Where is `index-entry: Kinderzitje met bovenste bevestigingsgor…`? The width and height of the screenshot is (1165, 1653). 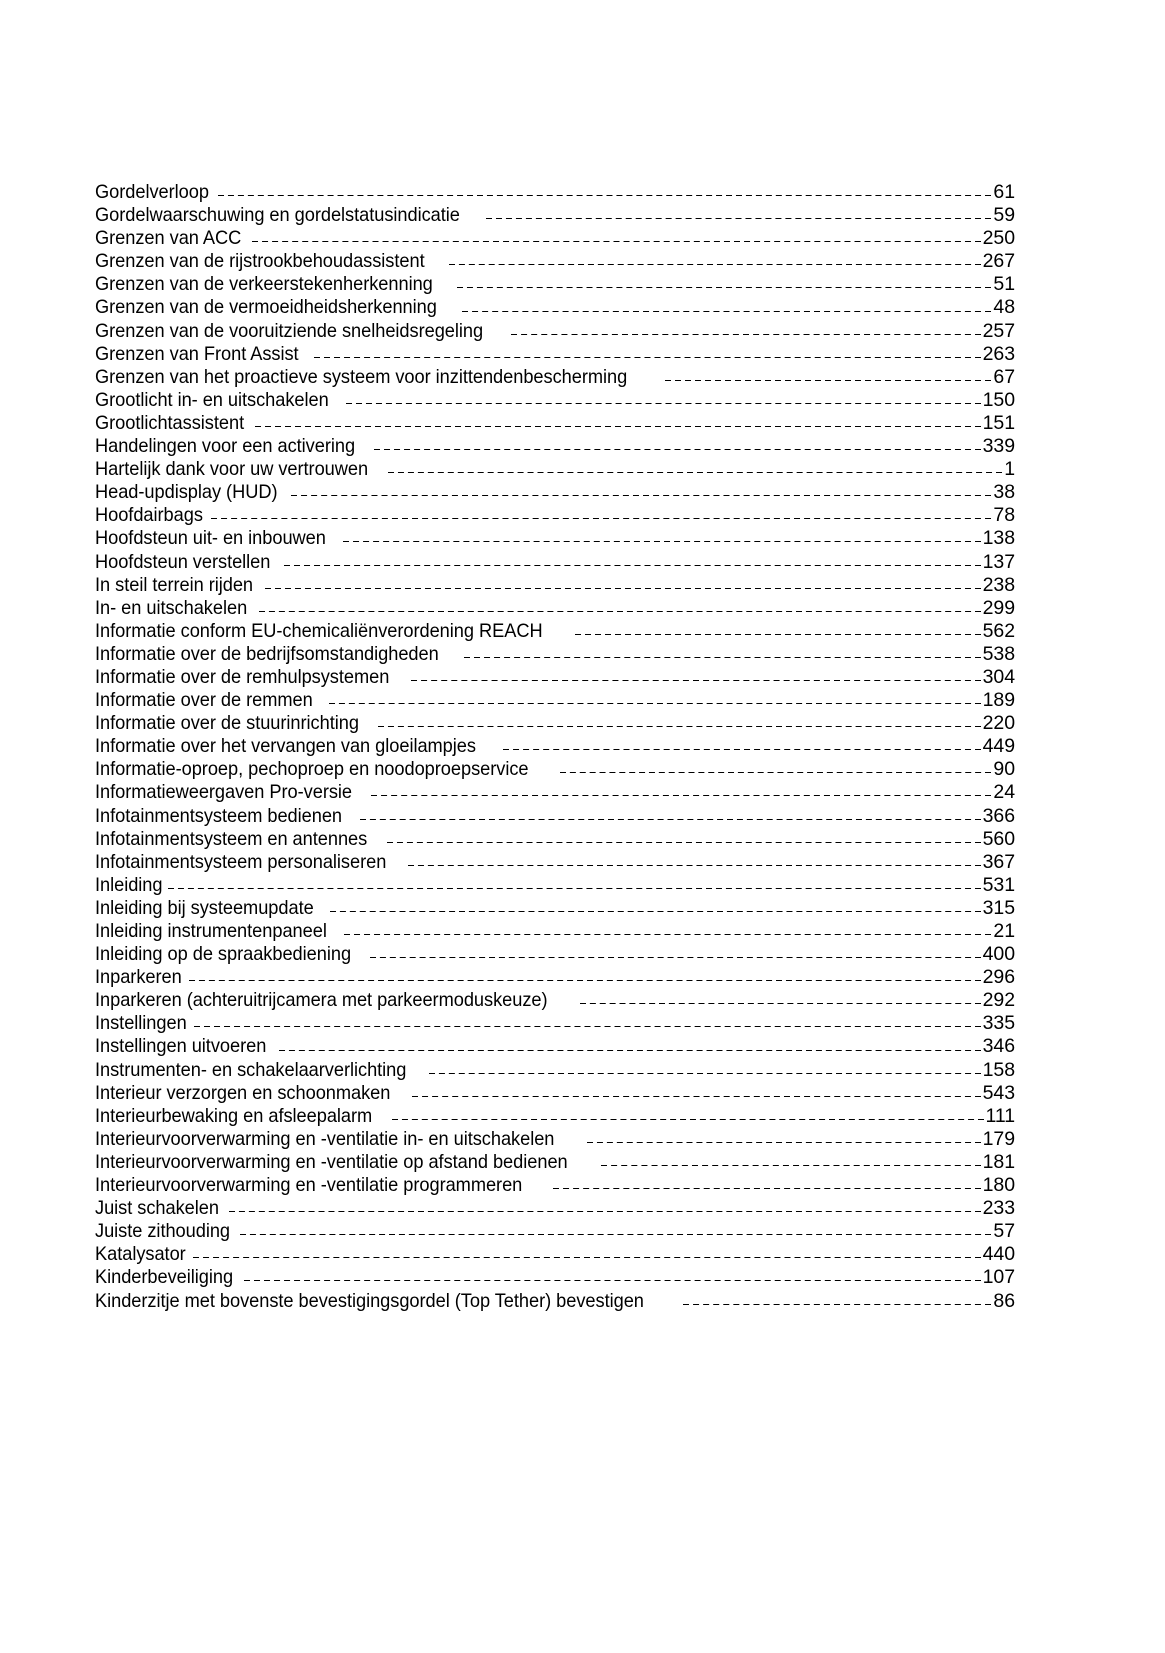
index-entry: Kinderzitje met bovenste bevestigingsgor… is located at coordinates (555, 1301).